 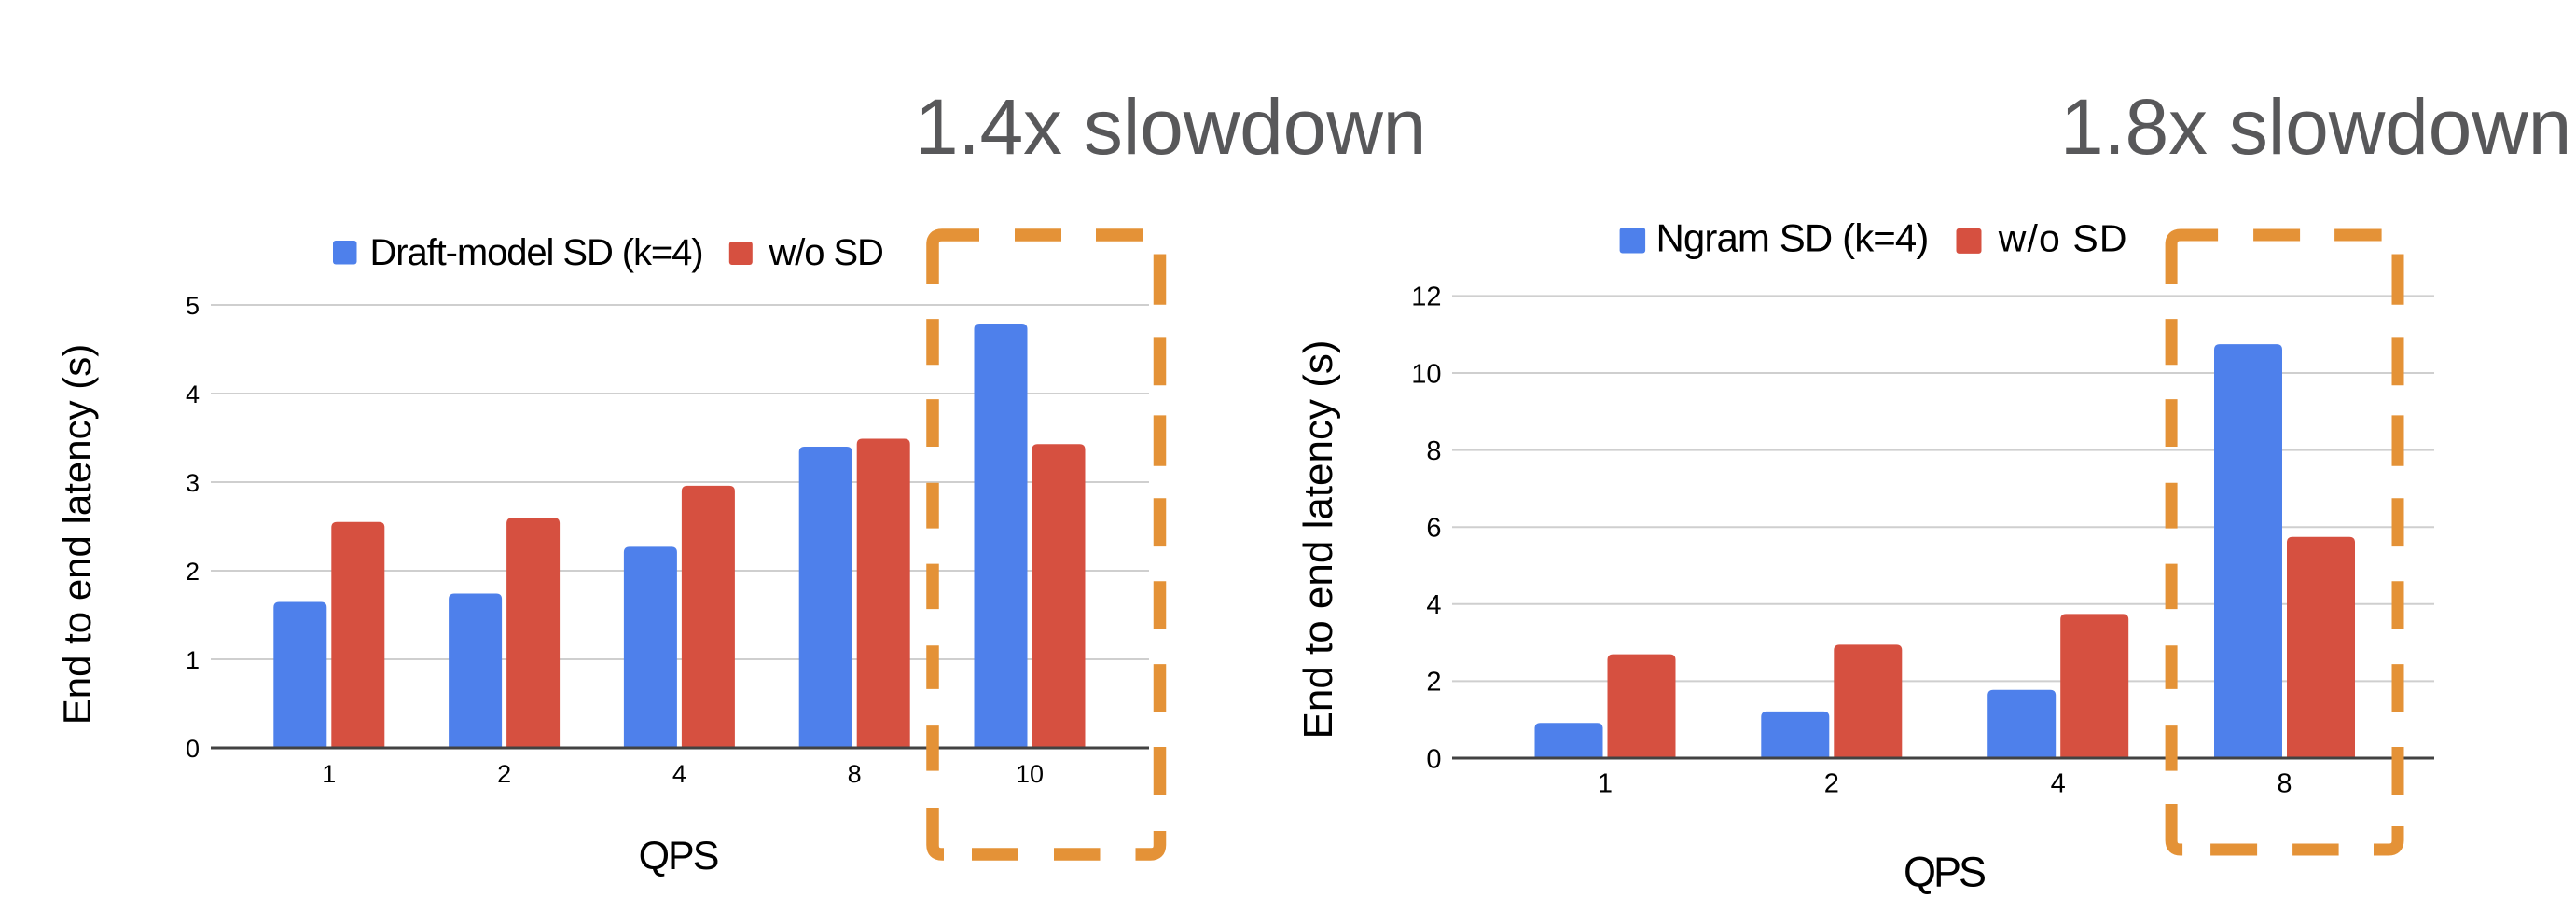 I want to click on svg-text: 12, so click(x=1426, y=297).